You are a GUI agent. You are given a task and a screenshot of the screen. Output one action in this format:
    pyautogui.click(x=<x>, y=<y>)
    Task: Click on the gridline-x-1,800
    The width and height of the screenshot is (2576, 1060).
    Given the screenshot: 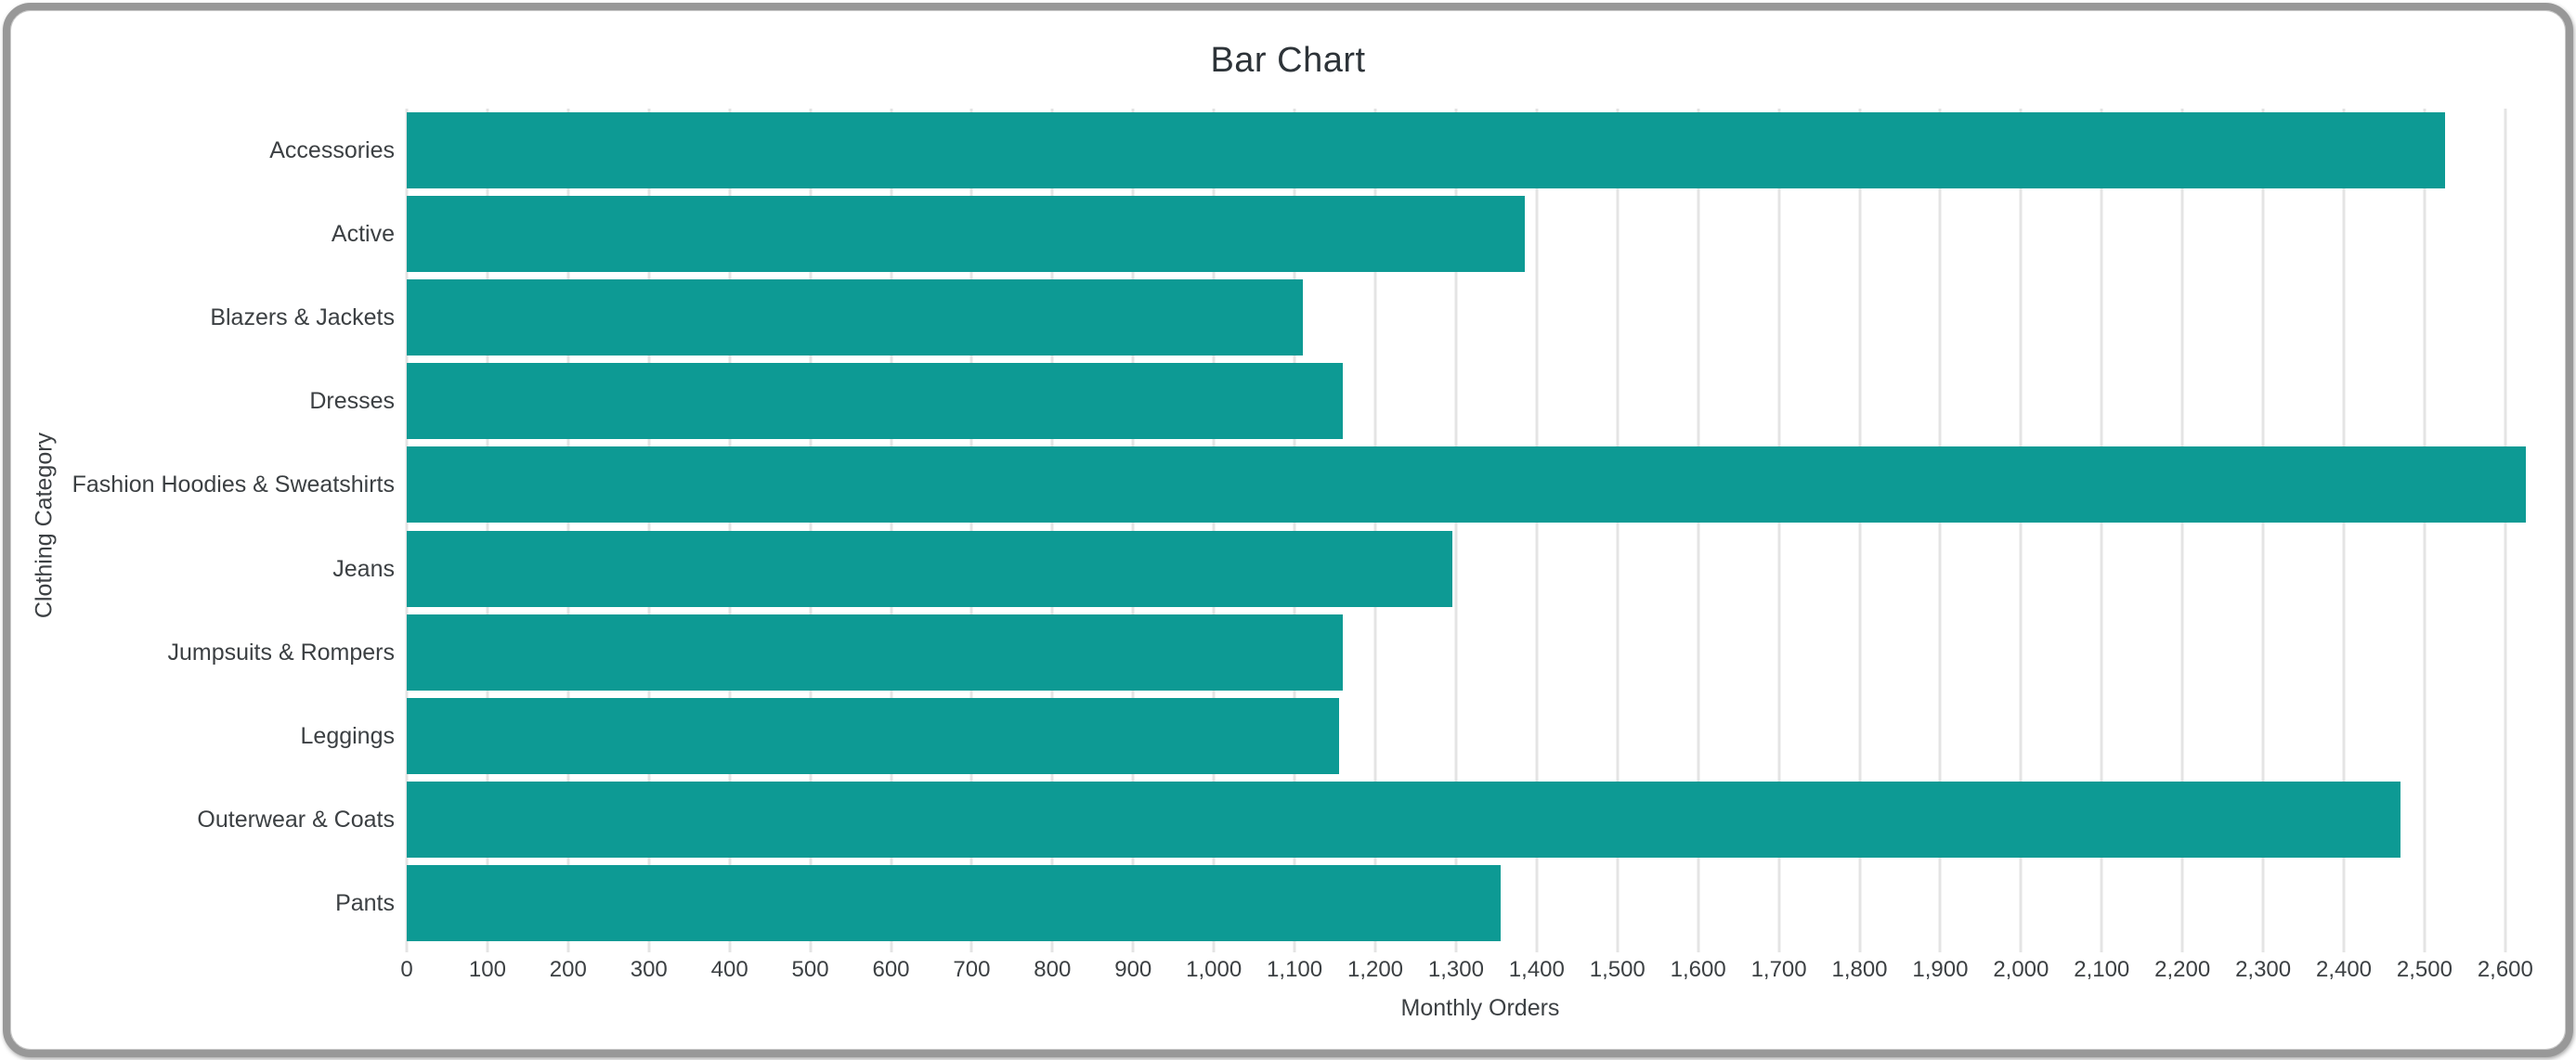 What is the action you would take?
    pyautogui.click(x=1860, y=531)
    